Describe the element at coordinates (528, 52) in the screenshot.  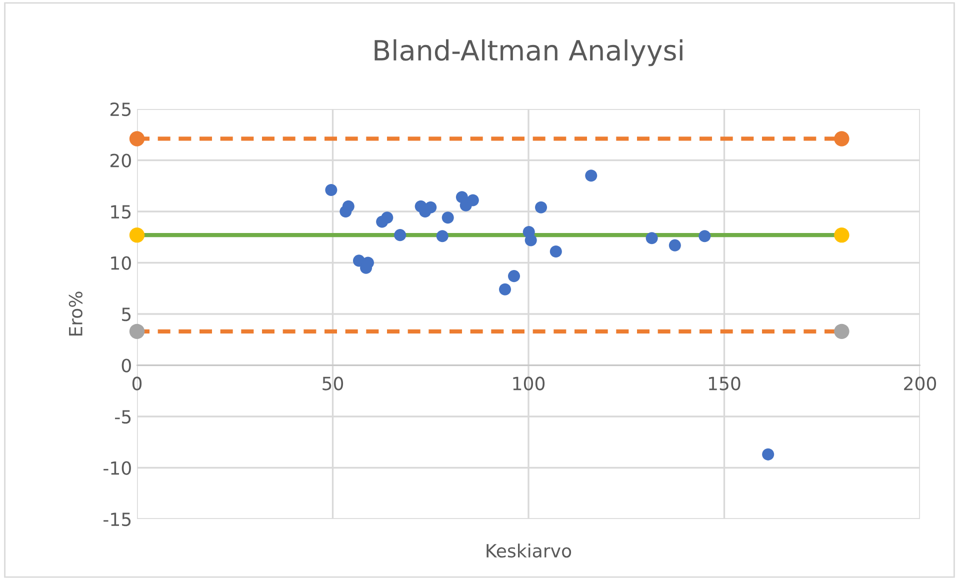
I see `chart-title: Bland-Altman Analyysi` at that location.